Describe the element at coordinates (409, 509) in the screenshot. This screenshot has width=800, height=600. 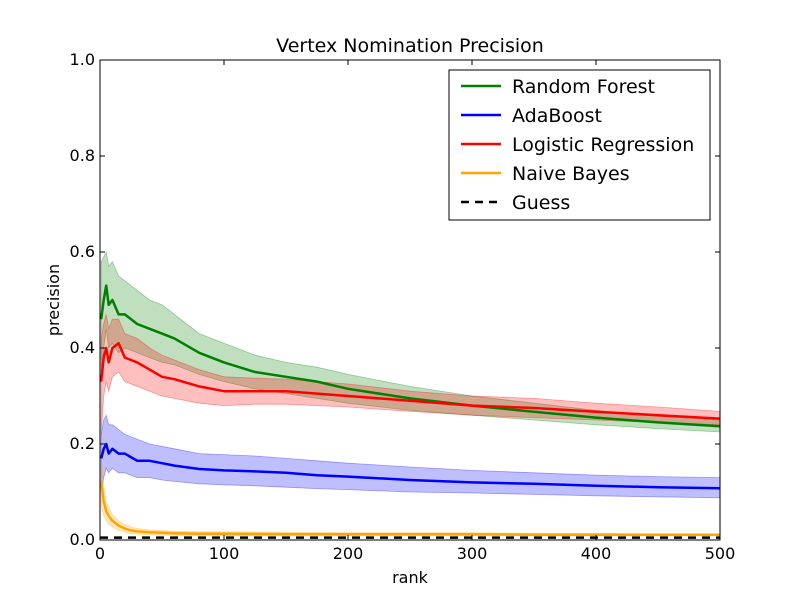
I see `series-line-naive-bayes` at that location.